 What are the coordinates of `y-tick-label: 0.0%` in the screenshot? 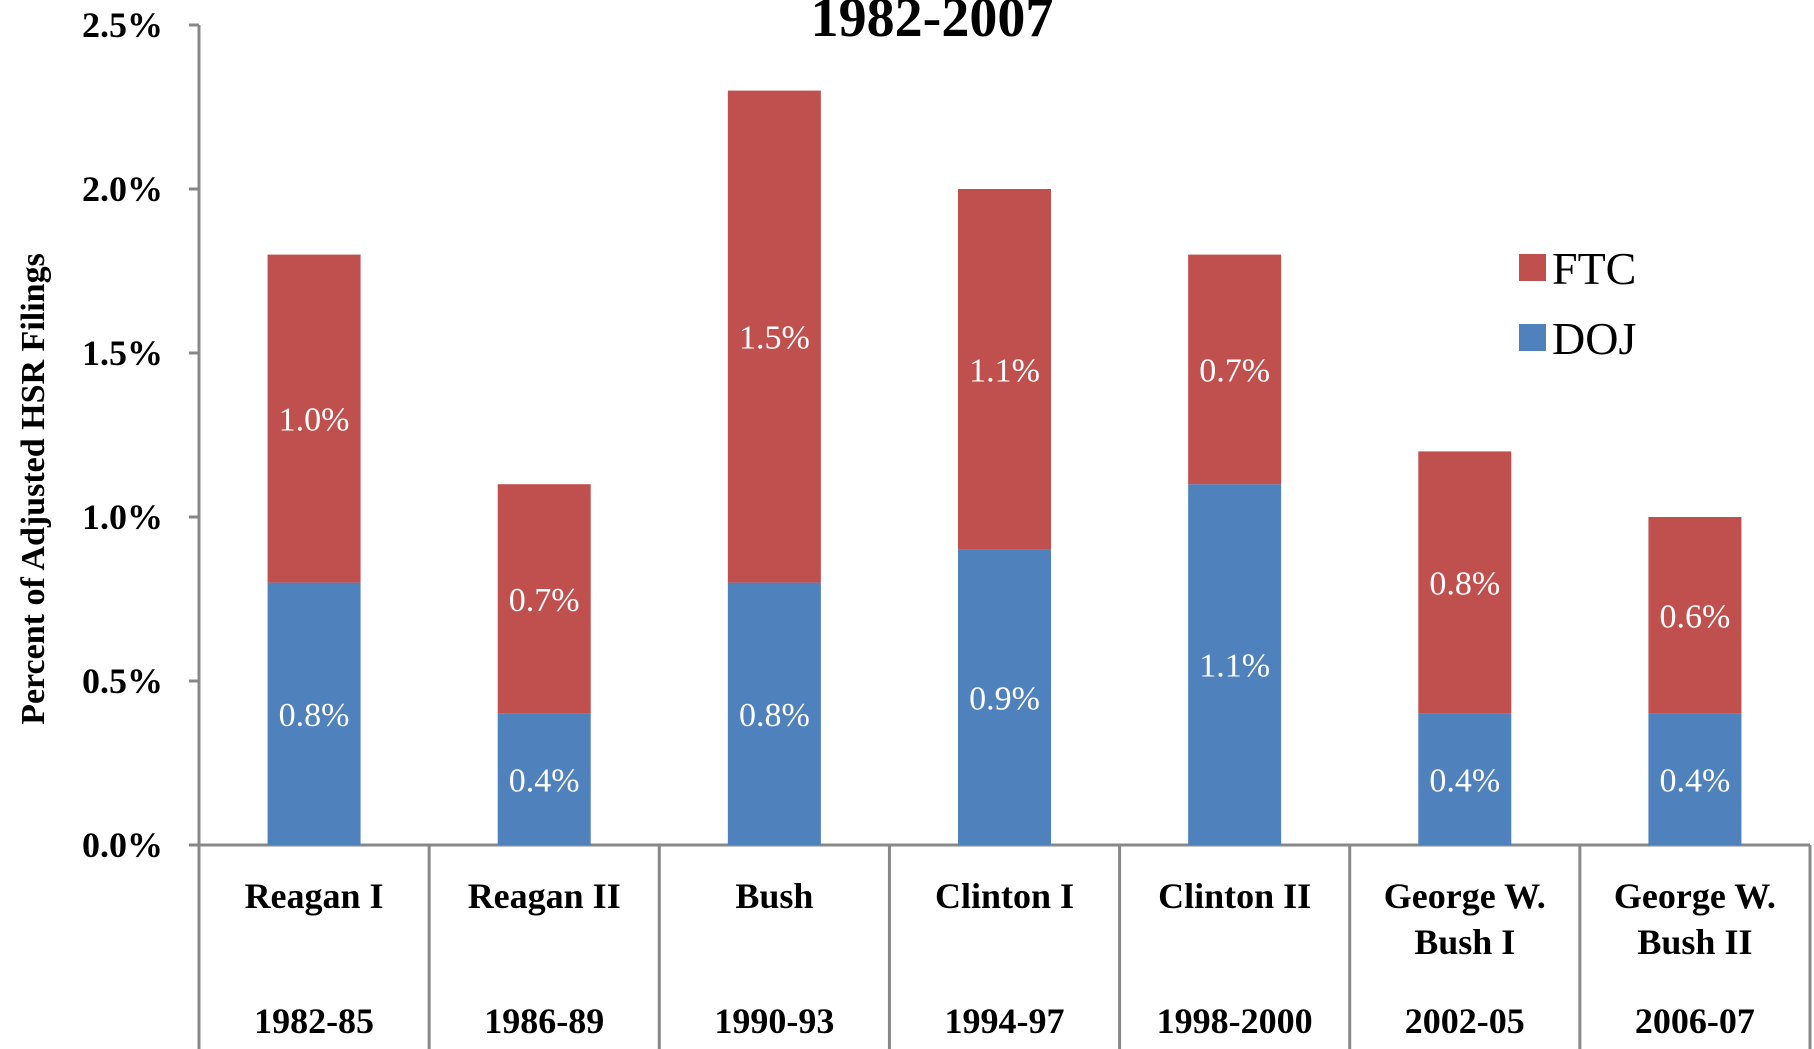 It's located at (122, 845).